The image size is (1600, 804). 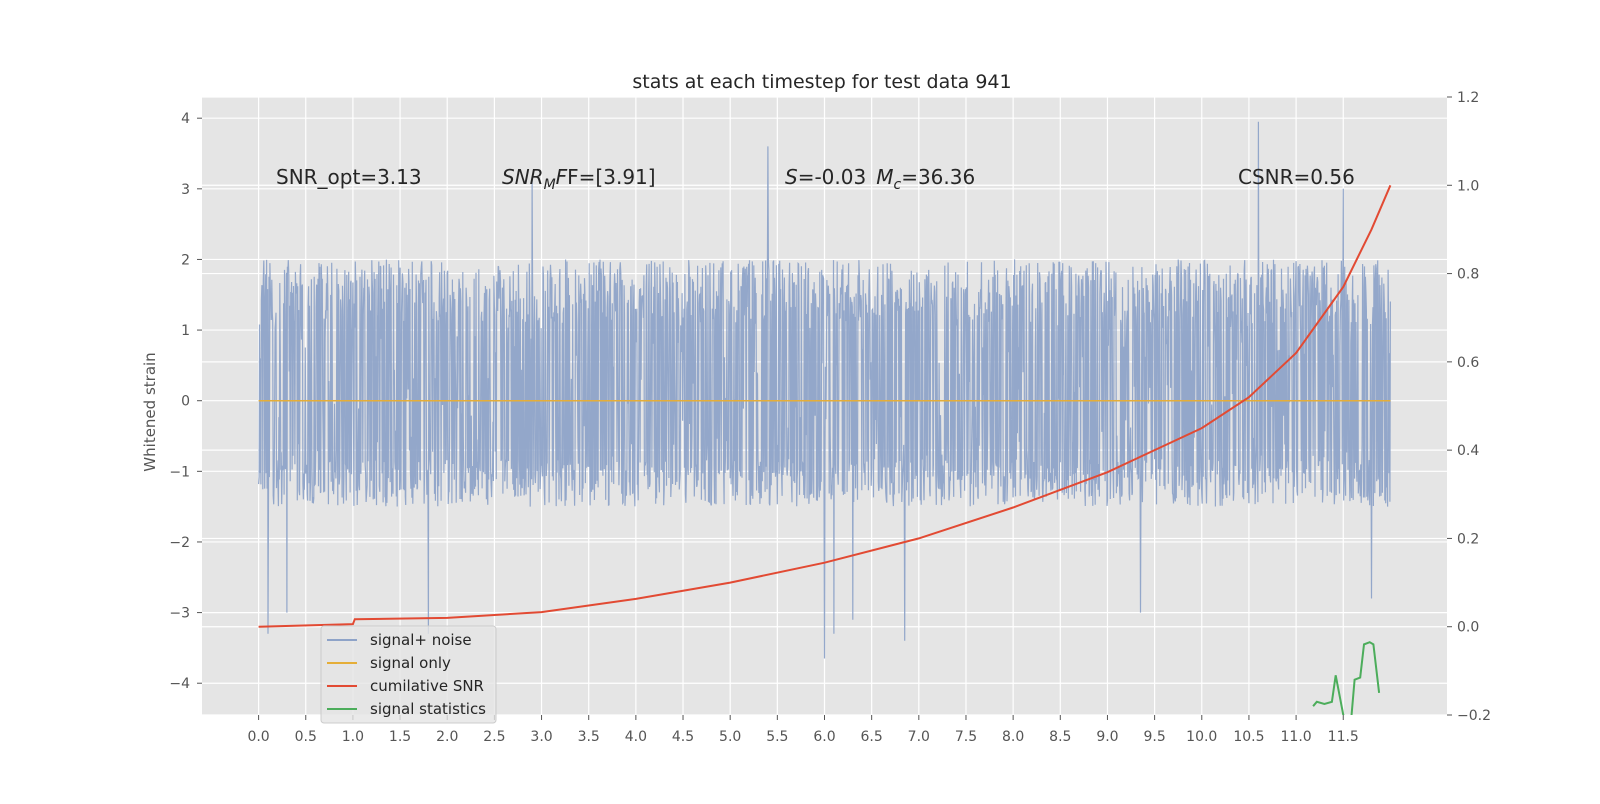 I want to click on snr-mf-value: F=[3.91], so click(x=611, y=177).